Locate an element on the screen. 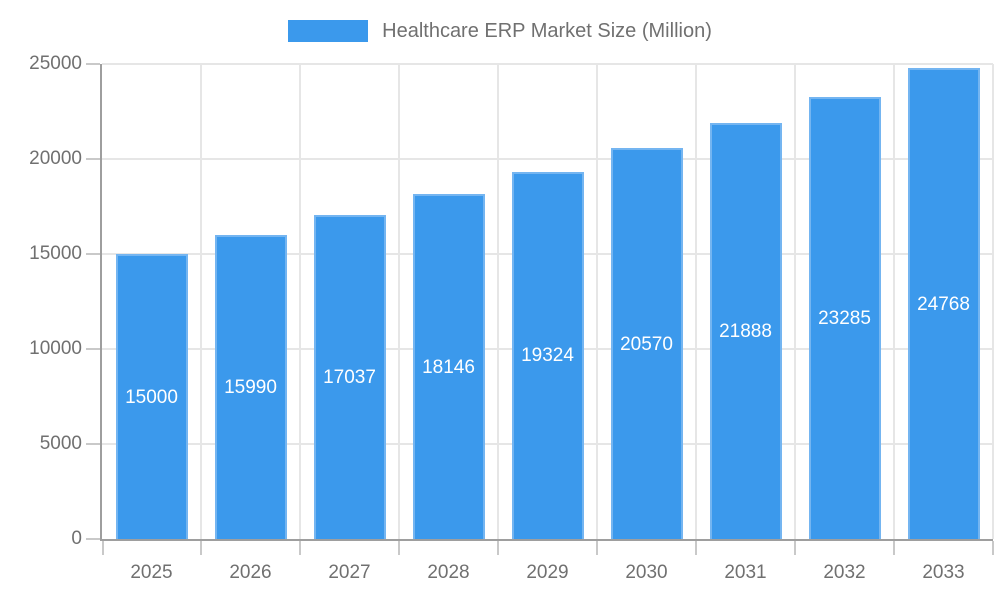  bar-value-label: 19324 is located at coordinates (547, 356).